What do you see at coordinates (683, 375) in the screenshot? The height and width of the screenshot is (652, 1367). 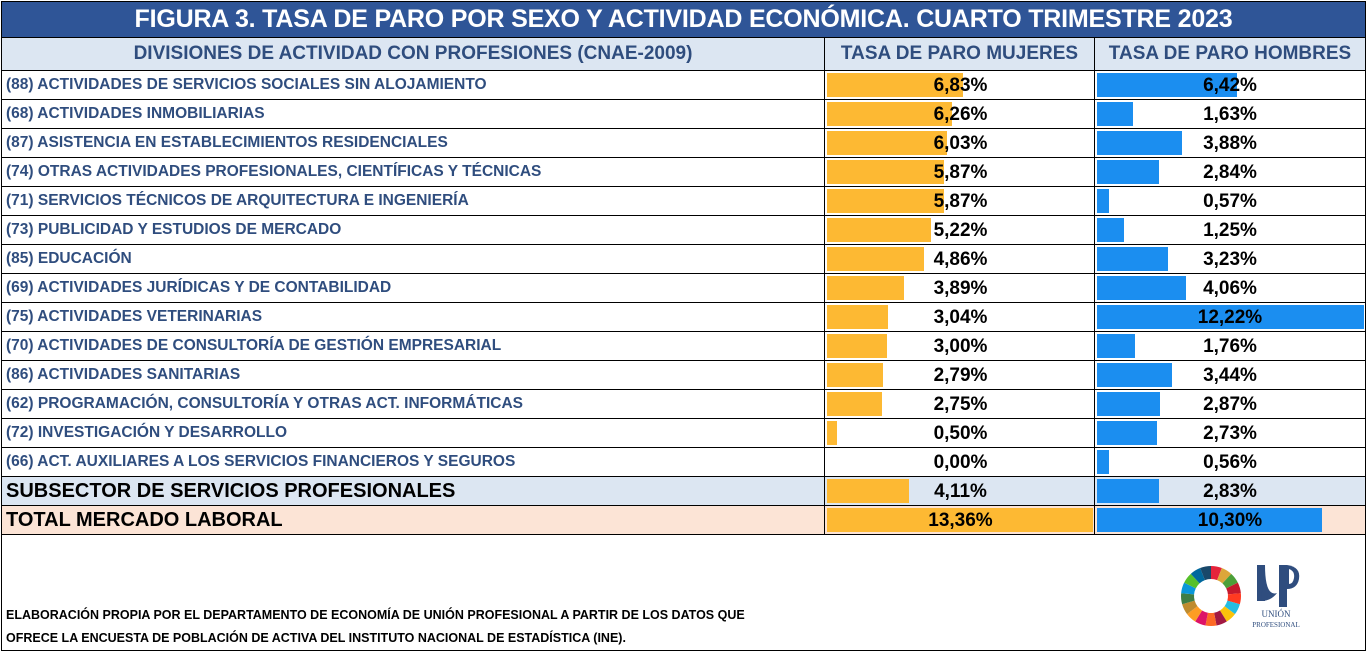 I see `table-row: (86) ACTIVIDADES SANITARIAS 2,79% 3,44%` at bounding box center [683, 375].